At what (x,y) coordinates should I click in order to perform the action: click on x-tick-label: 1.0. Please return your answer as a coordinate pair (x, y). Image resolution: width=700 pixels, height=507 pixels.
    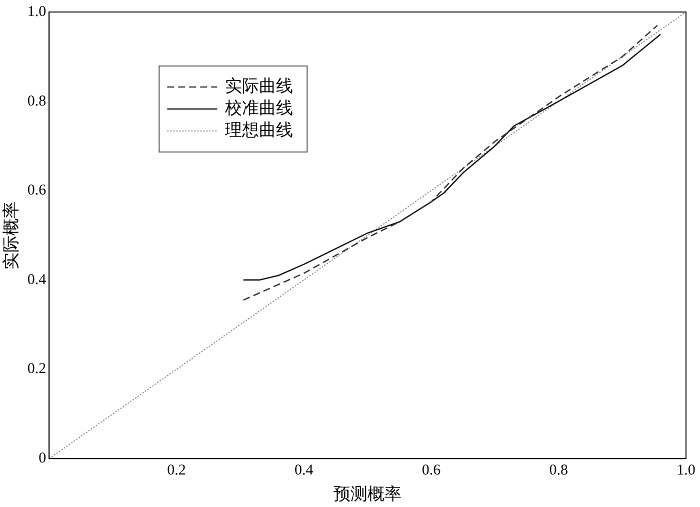
    Looking at the image, I should click on (686, 470).